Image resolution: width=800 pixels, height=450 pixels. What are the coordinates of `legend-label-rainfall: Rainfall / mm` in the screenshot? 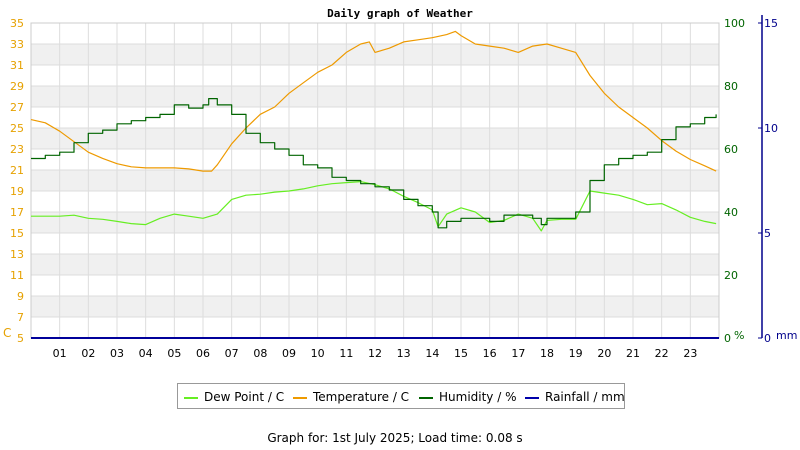 It's located at (585, 397).